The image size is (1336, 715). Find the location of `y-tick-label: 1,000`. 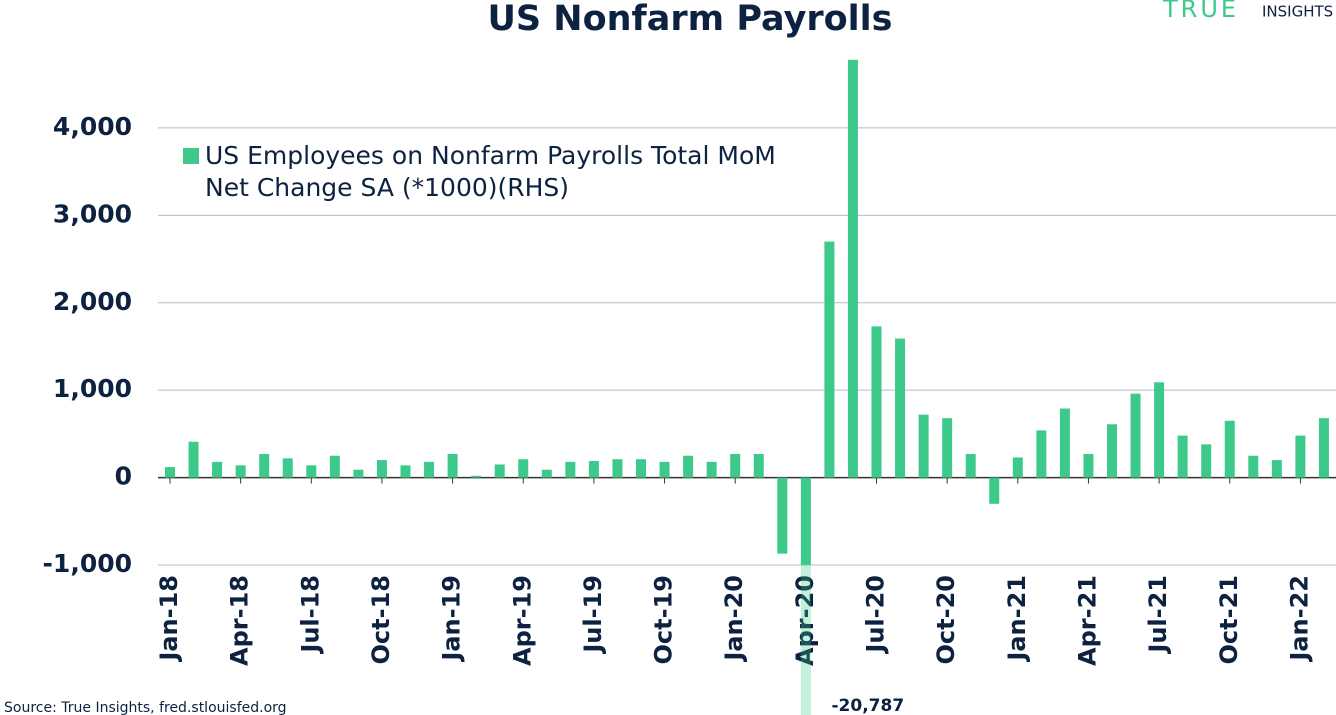

y-tick-label: 1,000 is located at coordinates (92, 388).